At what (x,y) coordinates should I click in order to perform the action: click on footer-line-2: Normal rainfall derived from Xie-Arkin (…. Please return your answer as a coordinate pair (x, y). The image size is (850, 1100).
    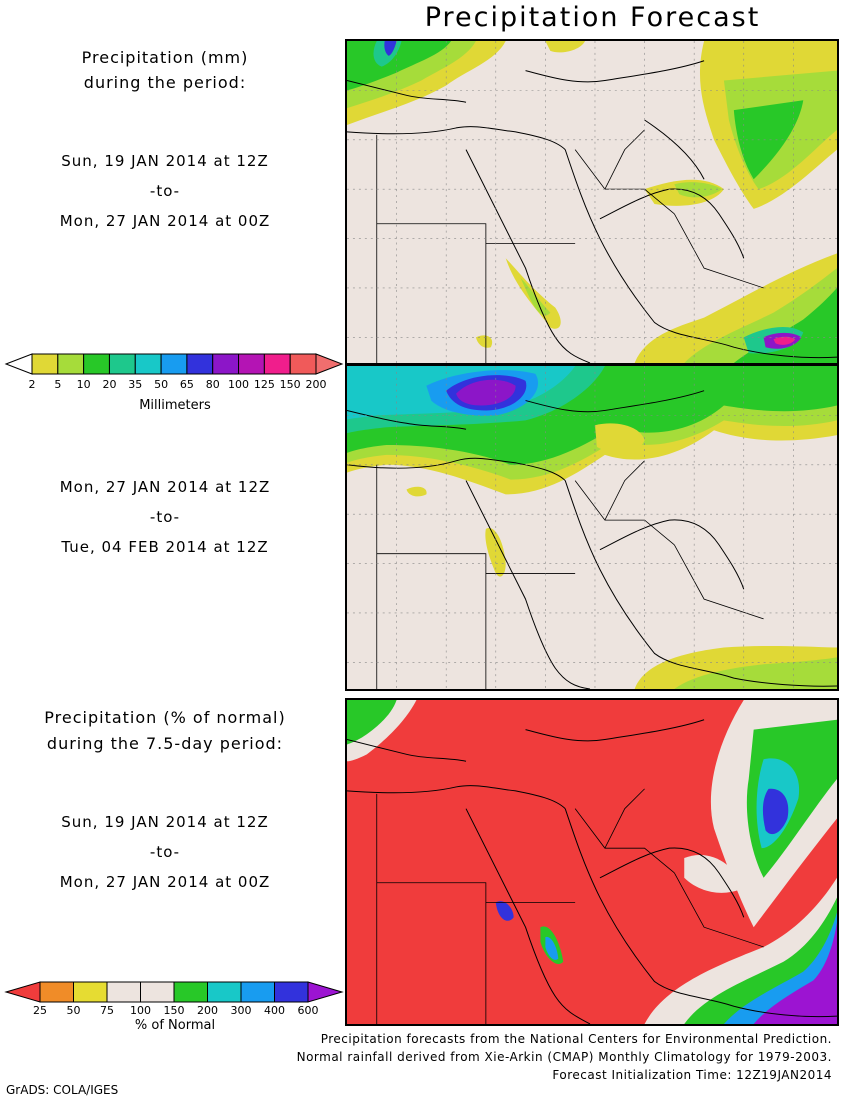
    Looking at the image, I should click on (564, 1057).